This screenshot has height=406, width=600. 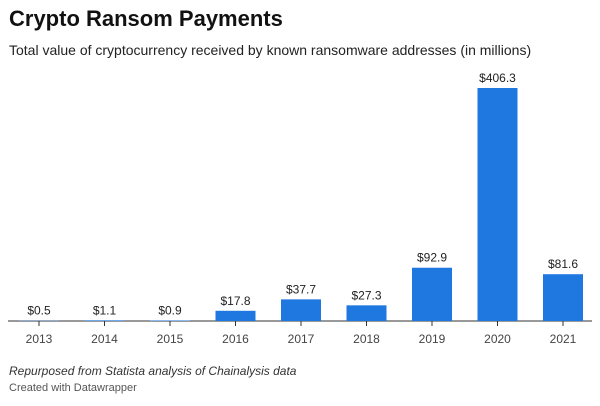 I want to click on data-label-2018: $27.3, so click(x=366, y=295).